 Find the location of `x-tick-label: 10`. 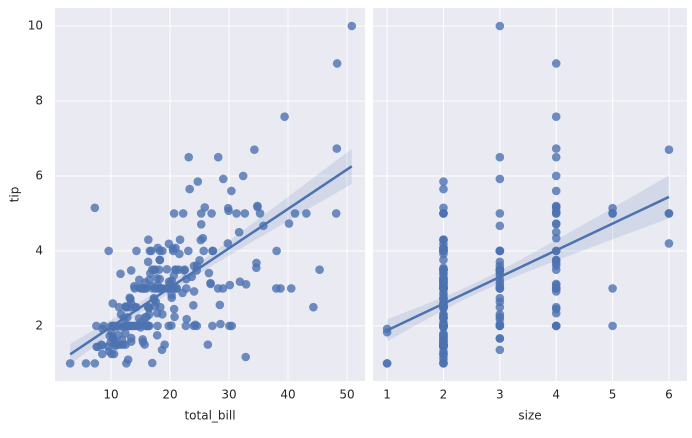

x-tick-label: 10 is located at coordinates (110, 395).